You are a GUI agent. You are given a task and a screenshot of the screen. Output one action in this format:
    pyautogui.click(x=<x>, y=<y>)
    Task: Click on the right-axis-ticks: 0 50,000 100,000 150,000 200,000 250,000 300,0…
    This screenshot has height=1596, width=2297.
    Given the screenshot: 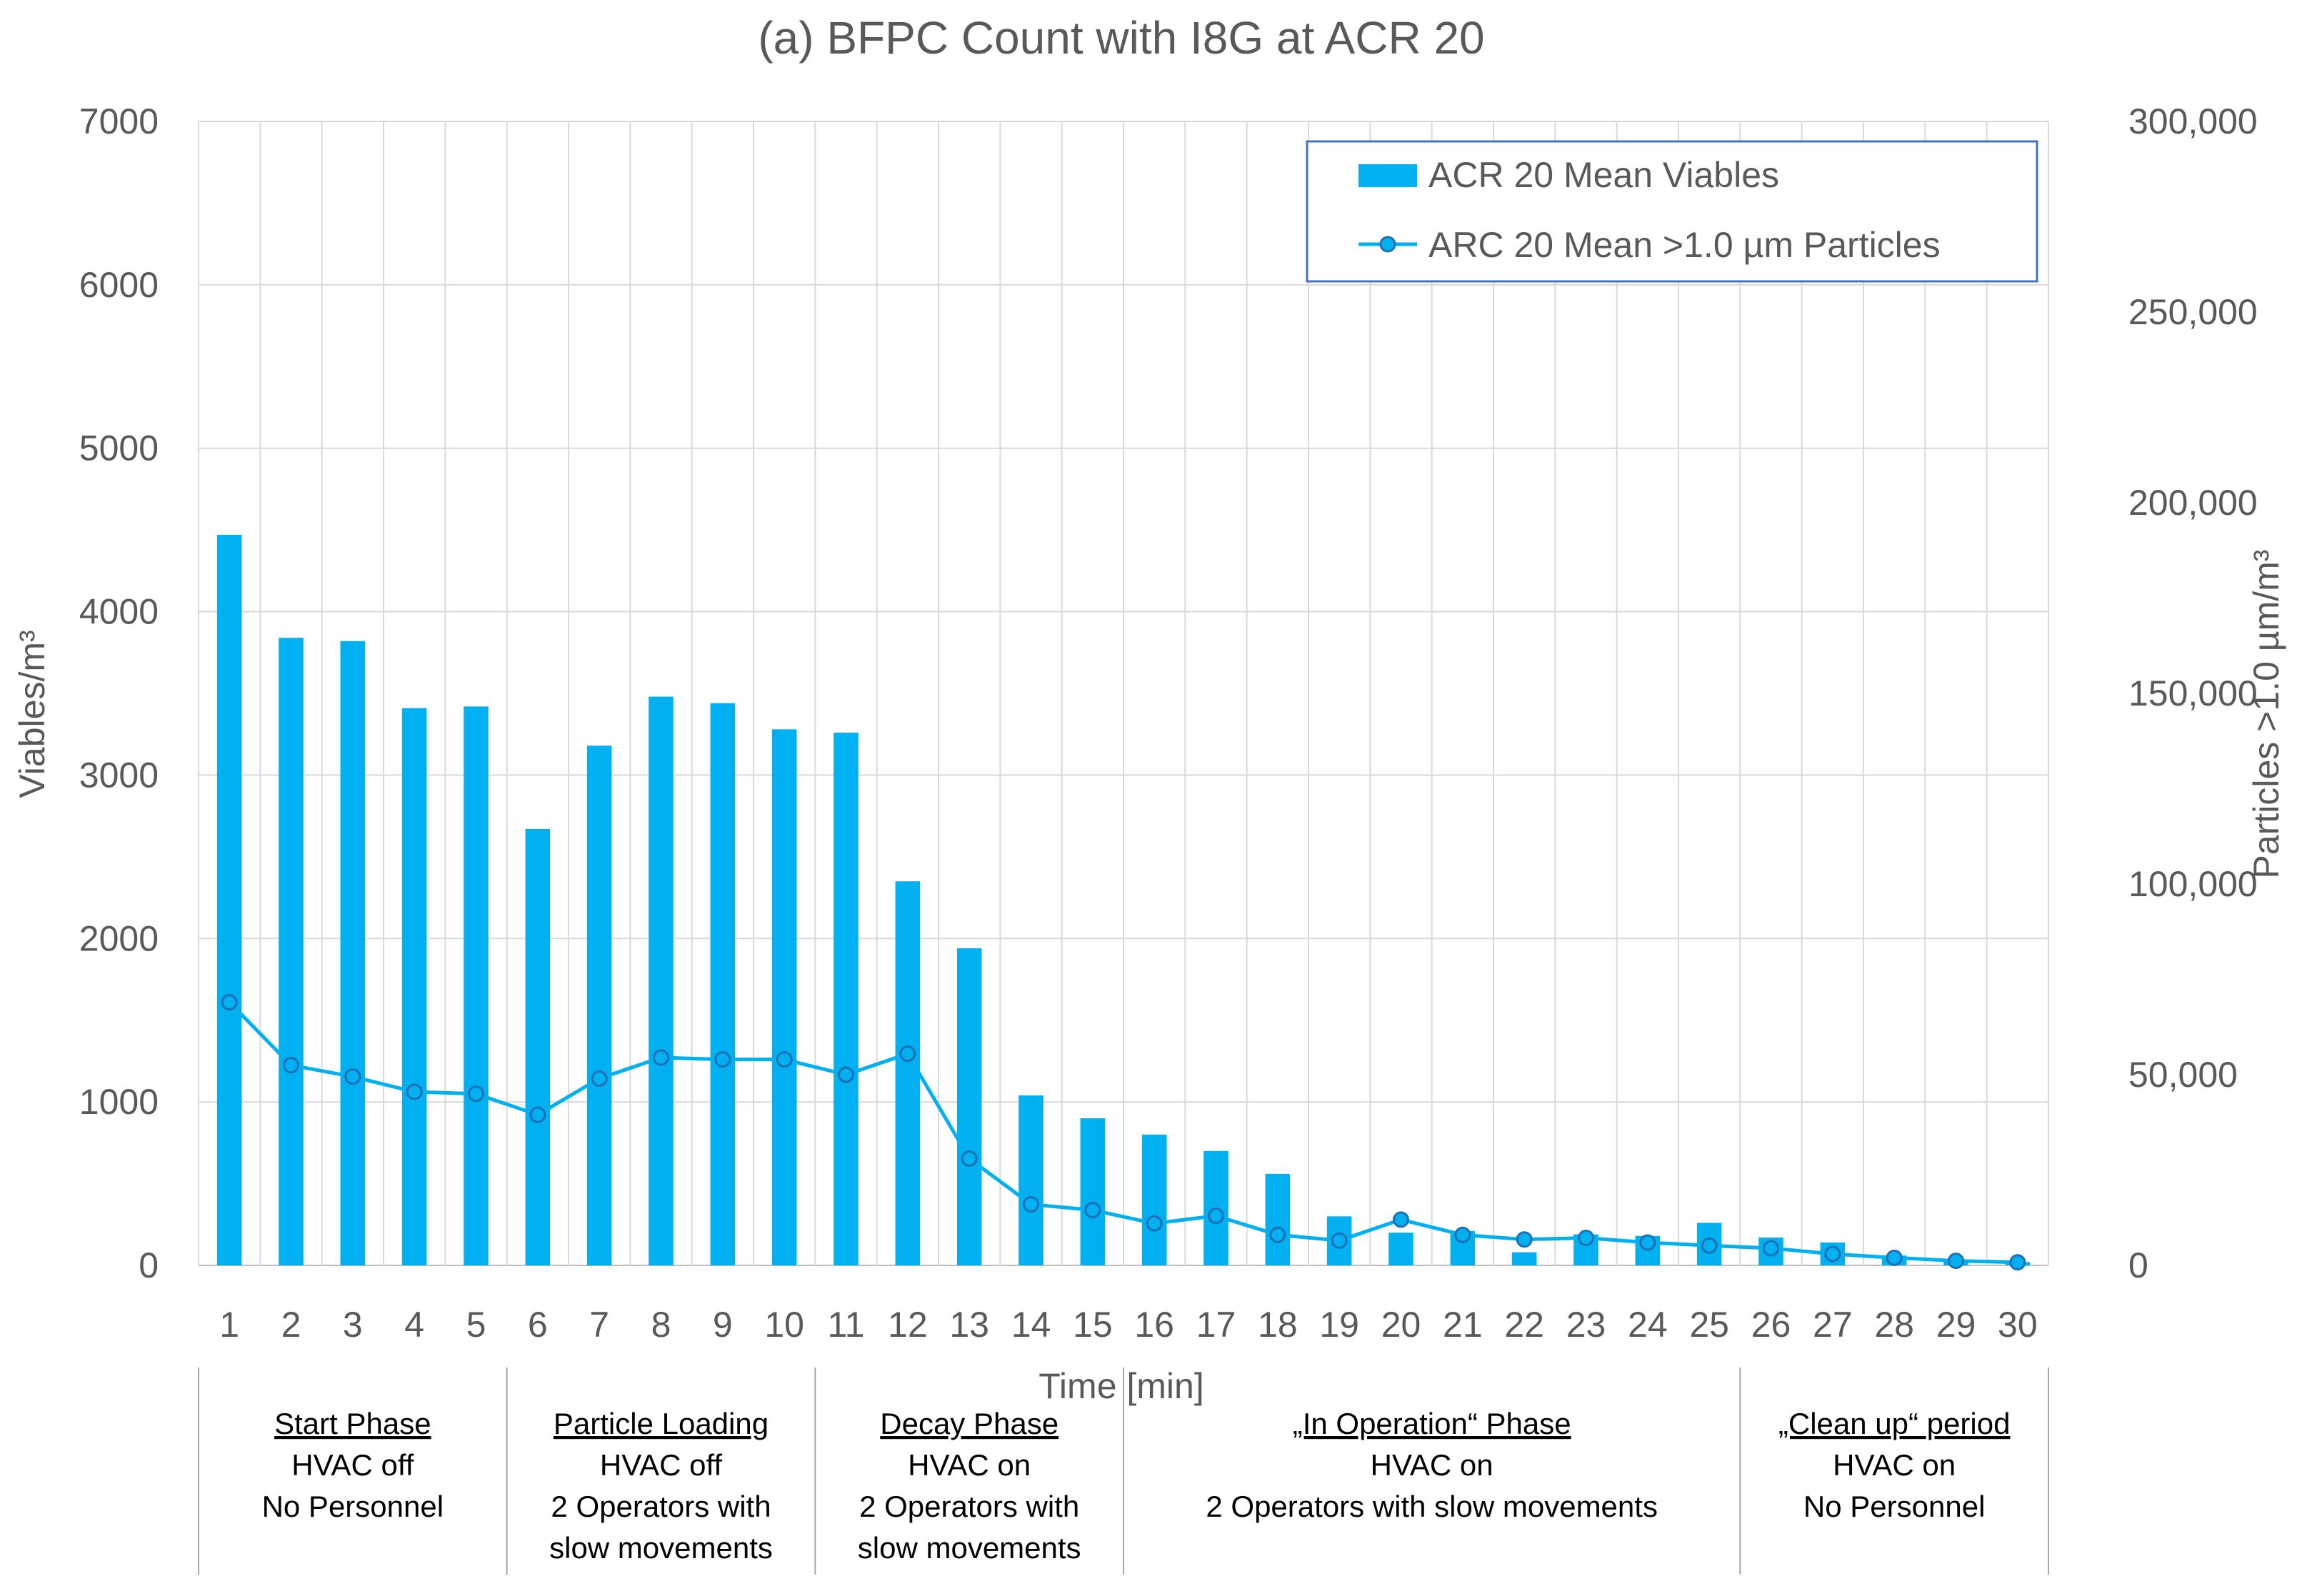 What is the action you would take?
    pyautogui.click(x=2193, y=693)
    